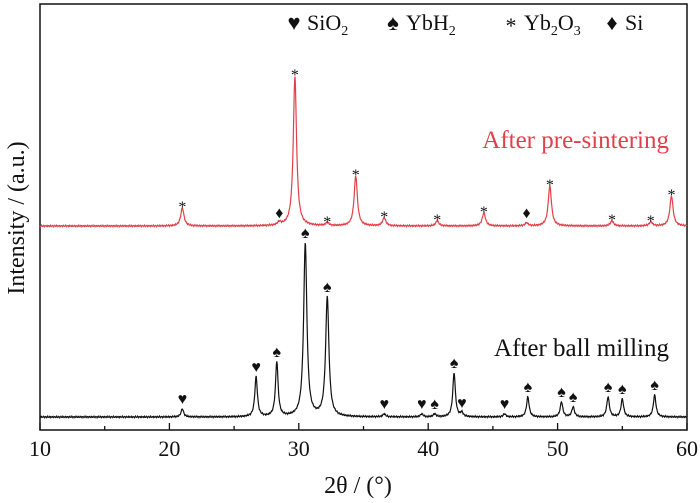  I want to click on legend-entry: ♥ SiO2, so click(317, 24).